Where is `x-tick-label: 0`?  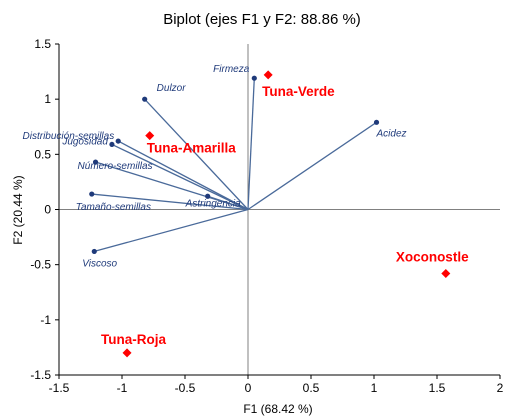 x-tick-label: 0 is located at coordinates (248, 388).